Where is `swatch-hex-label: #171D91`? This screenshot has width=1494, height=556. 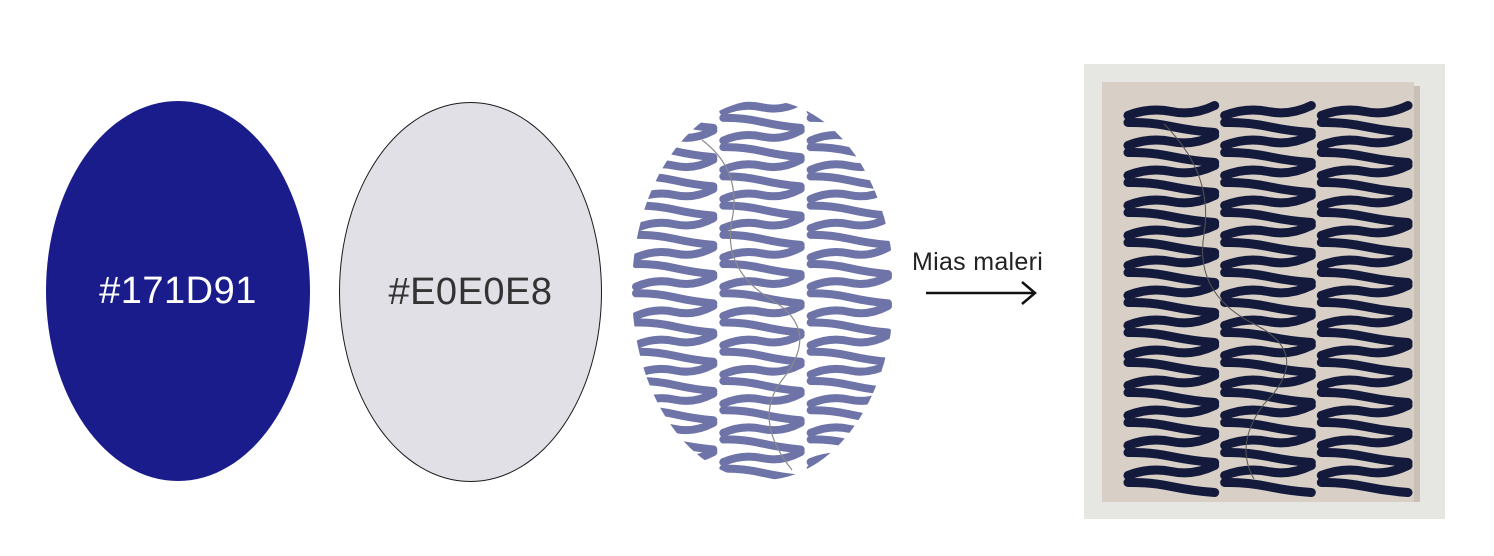
swatch-hex-label: #171D91 is located at coordinates (178, 290).